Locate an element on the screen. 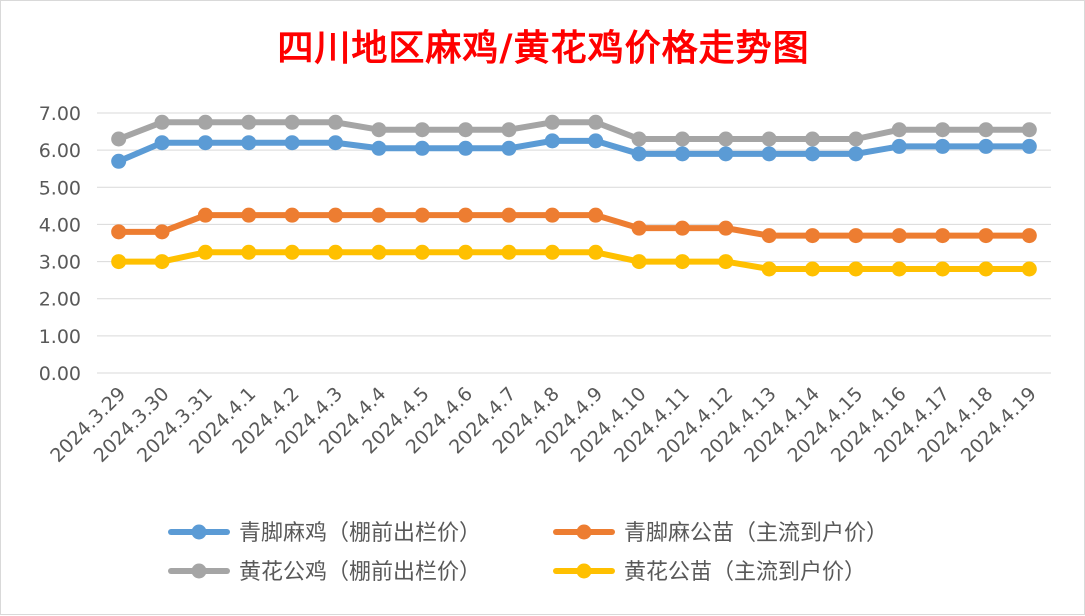  legend-item: 黄花公苗（主流到户价） is located at coordinates (709, 572).